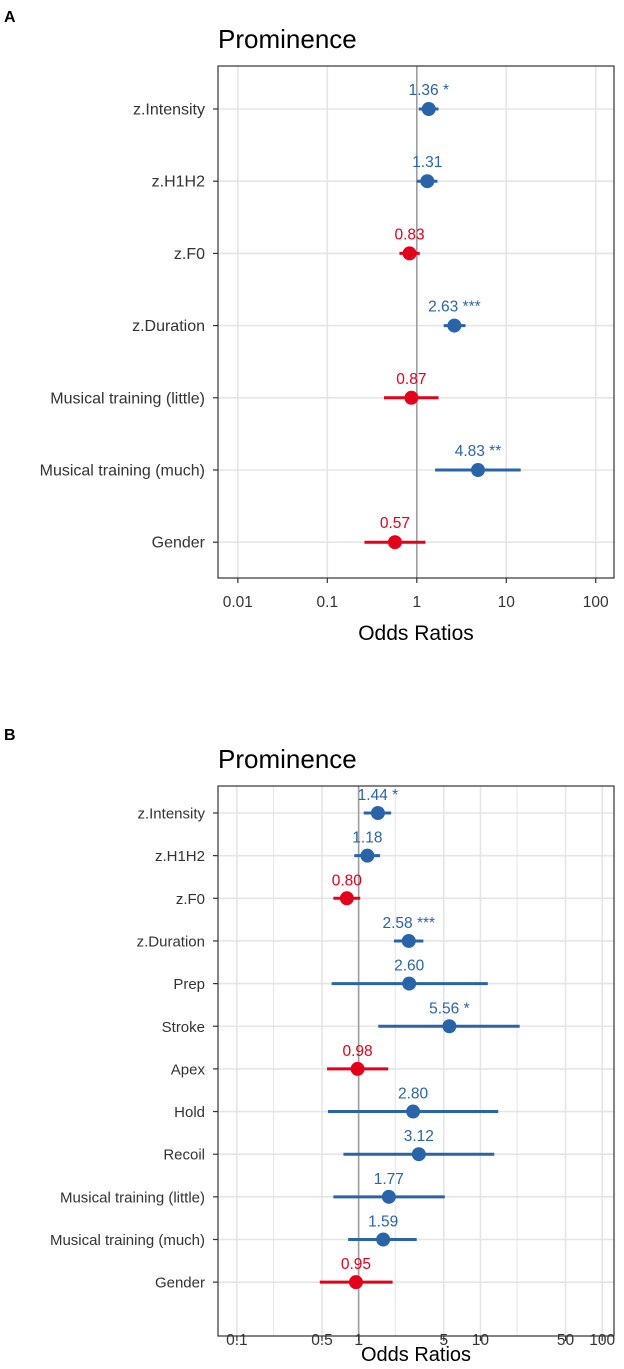 This screenshot has height=1369, width=624. I want to click on value-label: 1.59, so click(383, 1222).